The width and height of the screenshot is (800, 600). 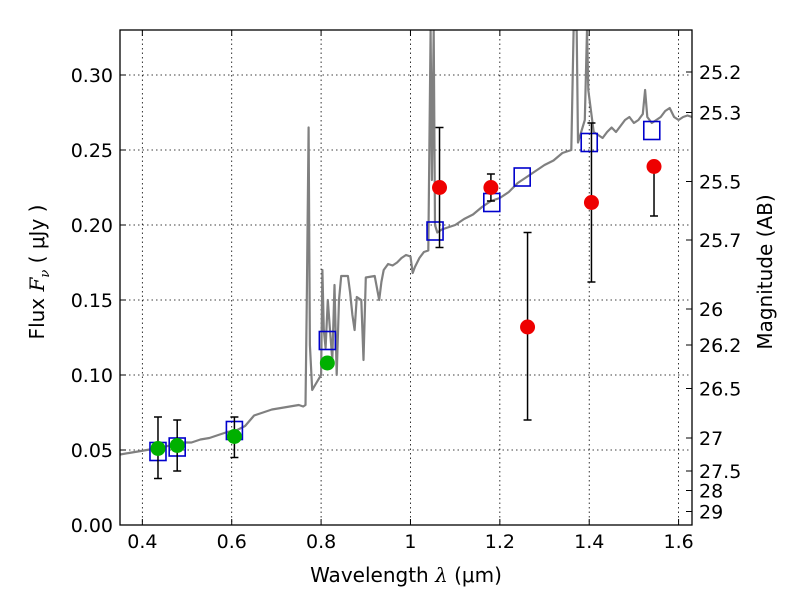 What do you see at coordinates (720, 390) in the screenshot?
I see `y2-tick-label: 26.5` at bounding box center [720, 390].